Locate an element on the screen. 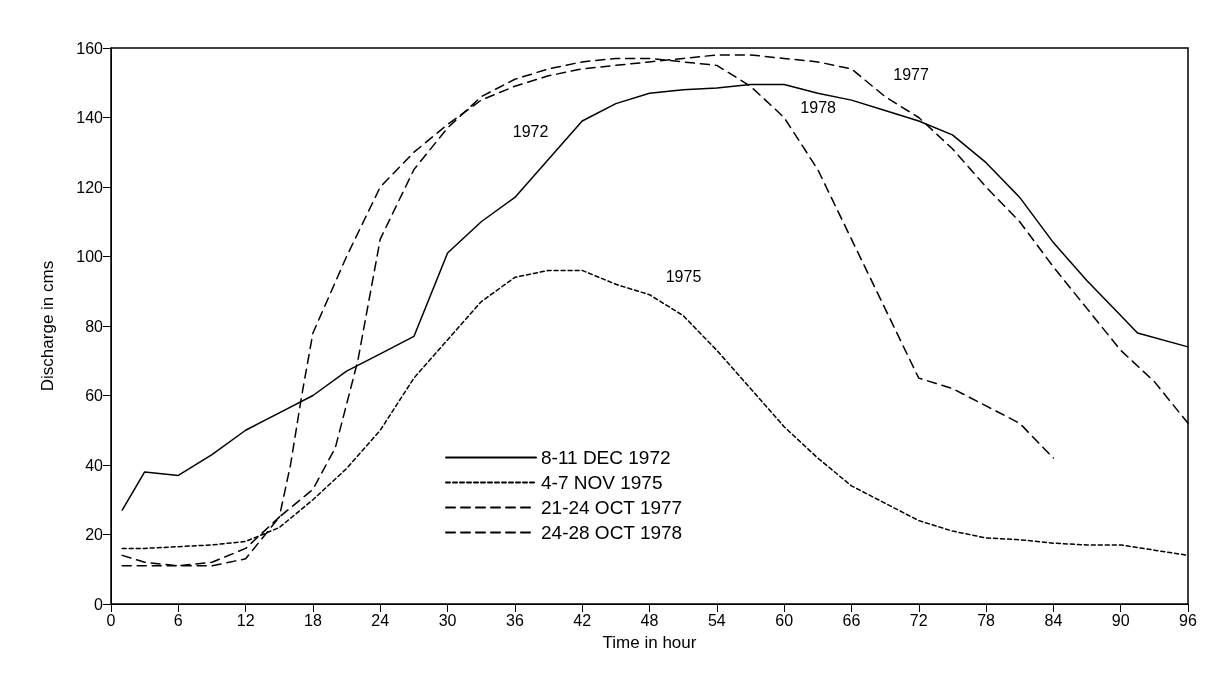  legend-label: 8-11 DEC 1972 is located at coordinates (606, 457).